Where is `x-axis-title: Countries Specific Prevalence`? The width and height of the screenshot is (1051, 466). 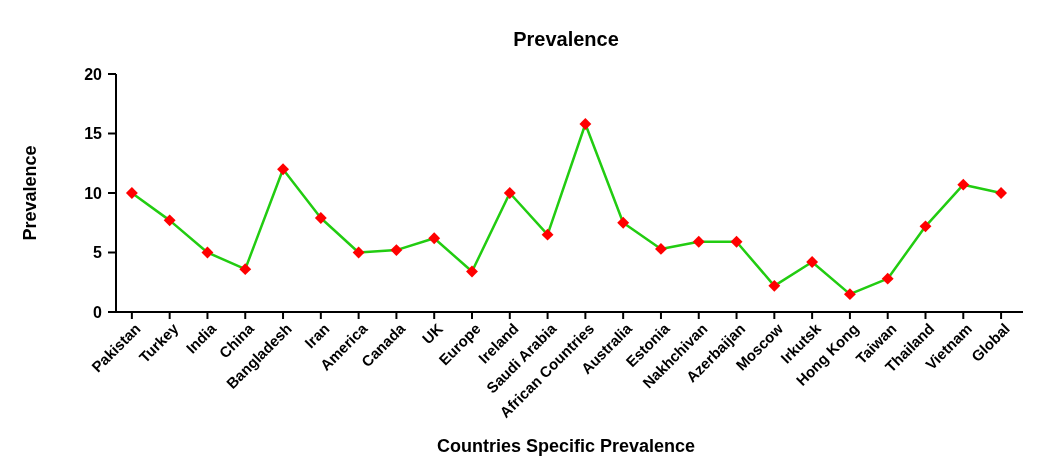
x-axis-title: Countries Specific Prevalence is located at coordinates (566, 446).